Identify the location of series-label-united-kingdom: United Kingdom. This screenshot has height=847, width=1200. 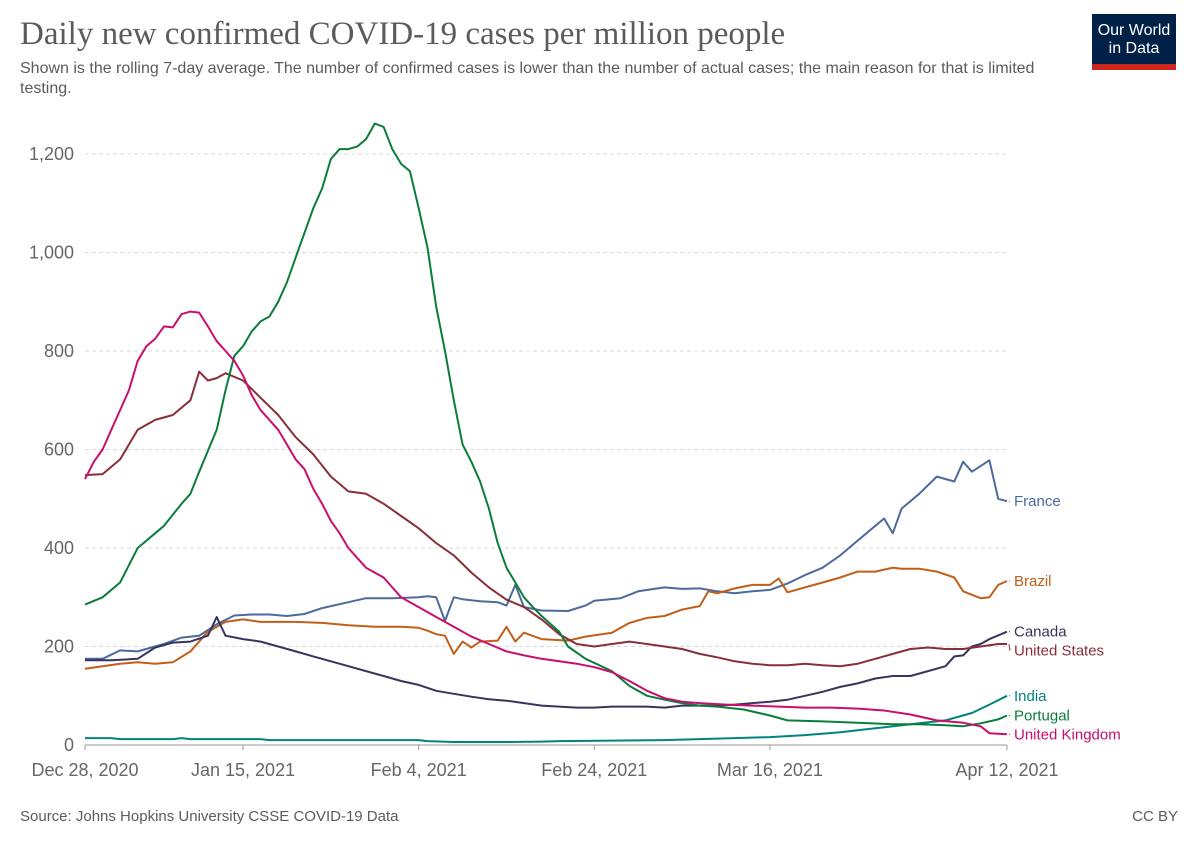
(1067, 734).